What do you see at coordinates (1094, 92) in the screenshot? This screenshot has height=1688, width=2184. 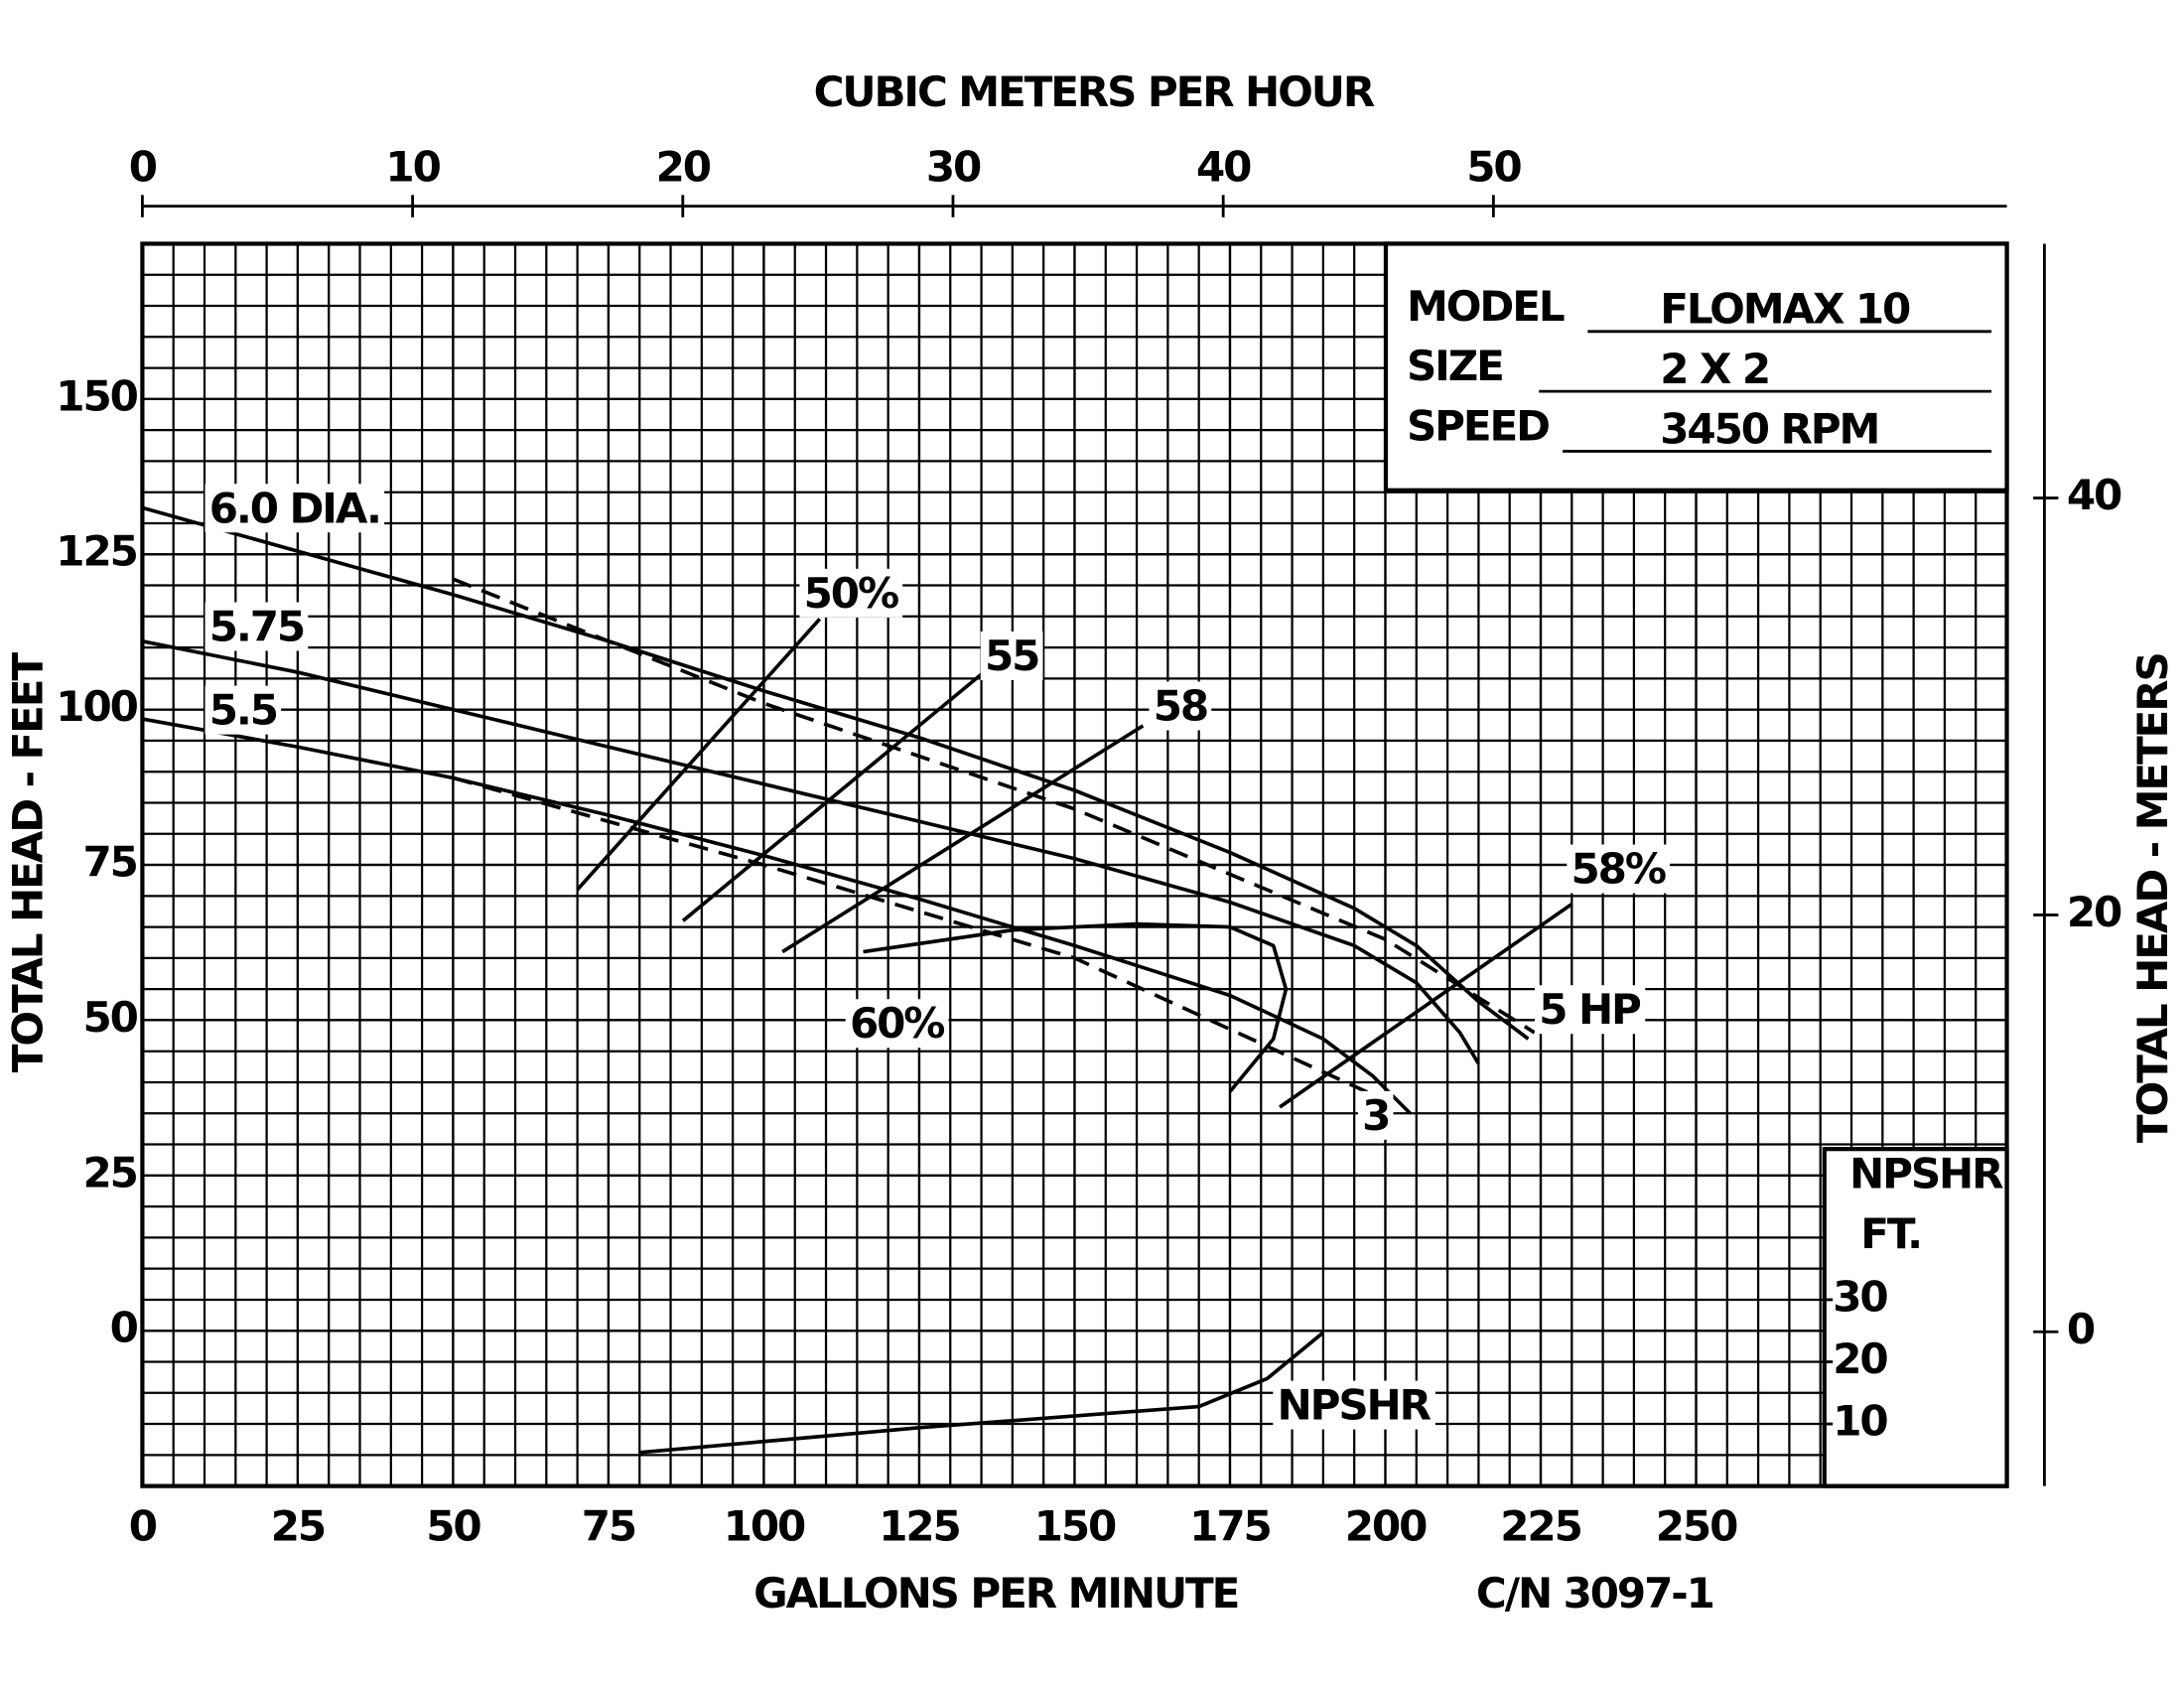 I see `chart-title: CUBIC METERS PER HOUR` at bounding box center [1094, 92].